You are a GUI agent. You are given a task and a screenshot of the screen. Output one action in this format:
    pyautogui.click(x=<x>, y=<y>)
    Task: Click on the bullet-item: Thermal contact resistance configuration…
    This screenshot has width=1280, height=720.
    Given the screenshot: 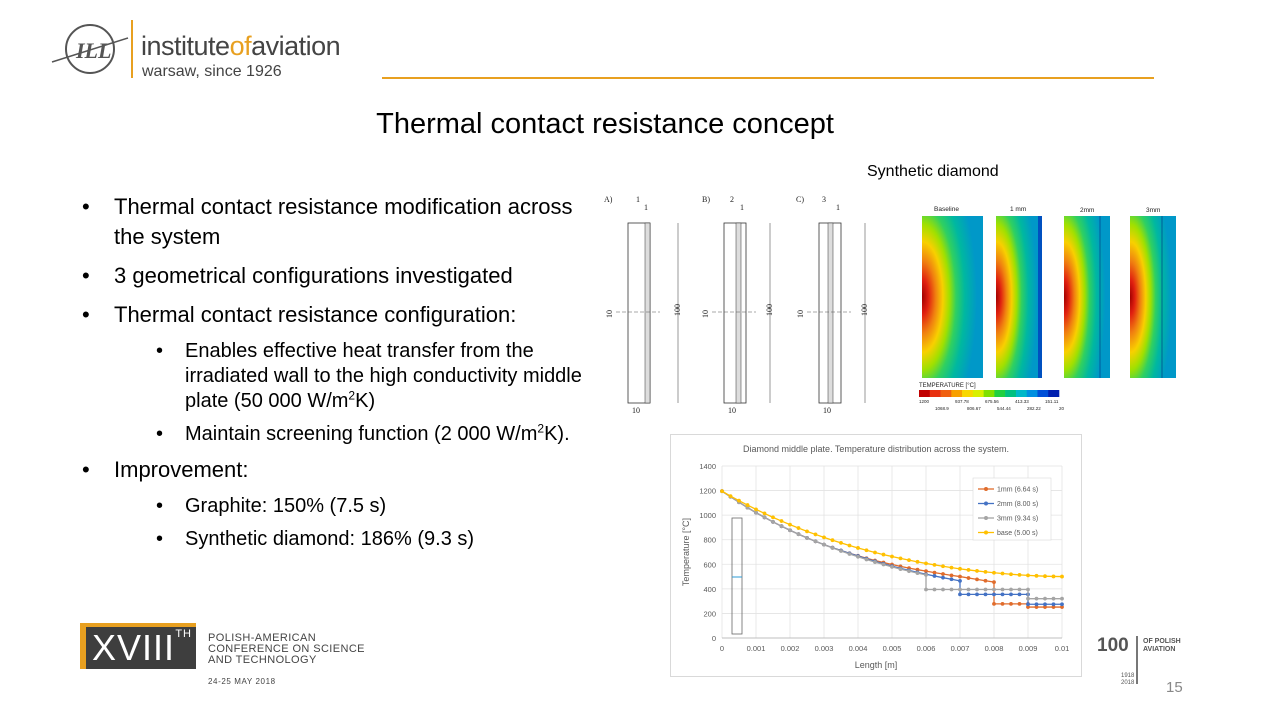 What is the action you would take?
    pyautogui.click(x=332, y=315)
    